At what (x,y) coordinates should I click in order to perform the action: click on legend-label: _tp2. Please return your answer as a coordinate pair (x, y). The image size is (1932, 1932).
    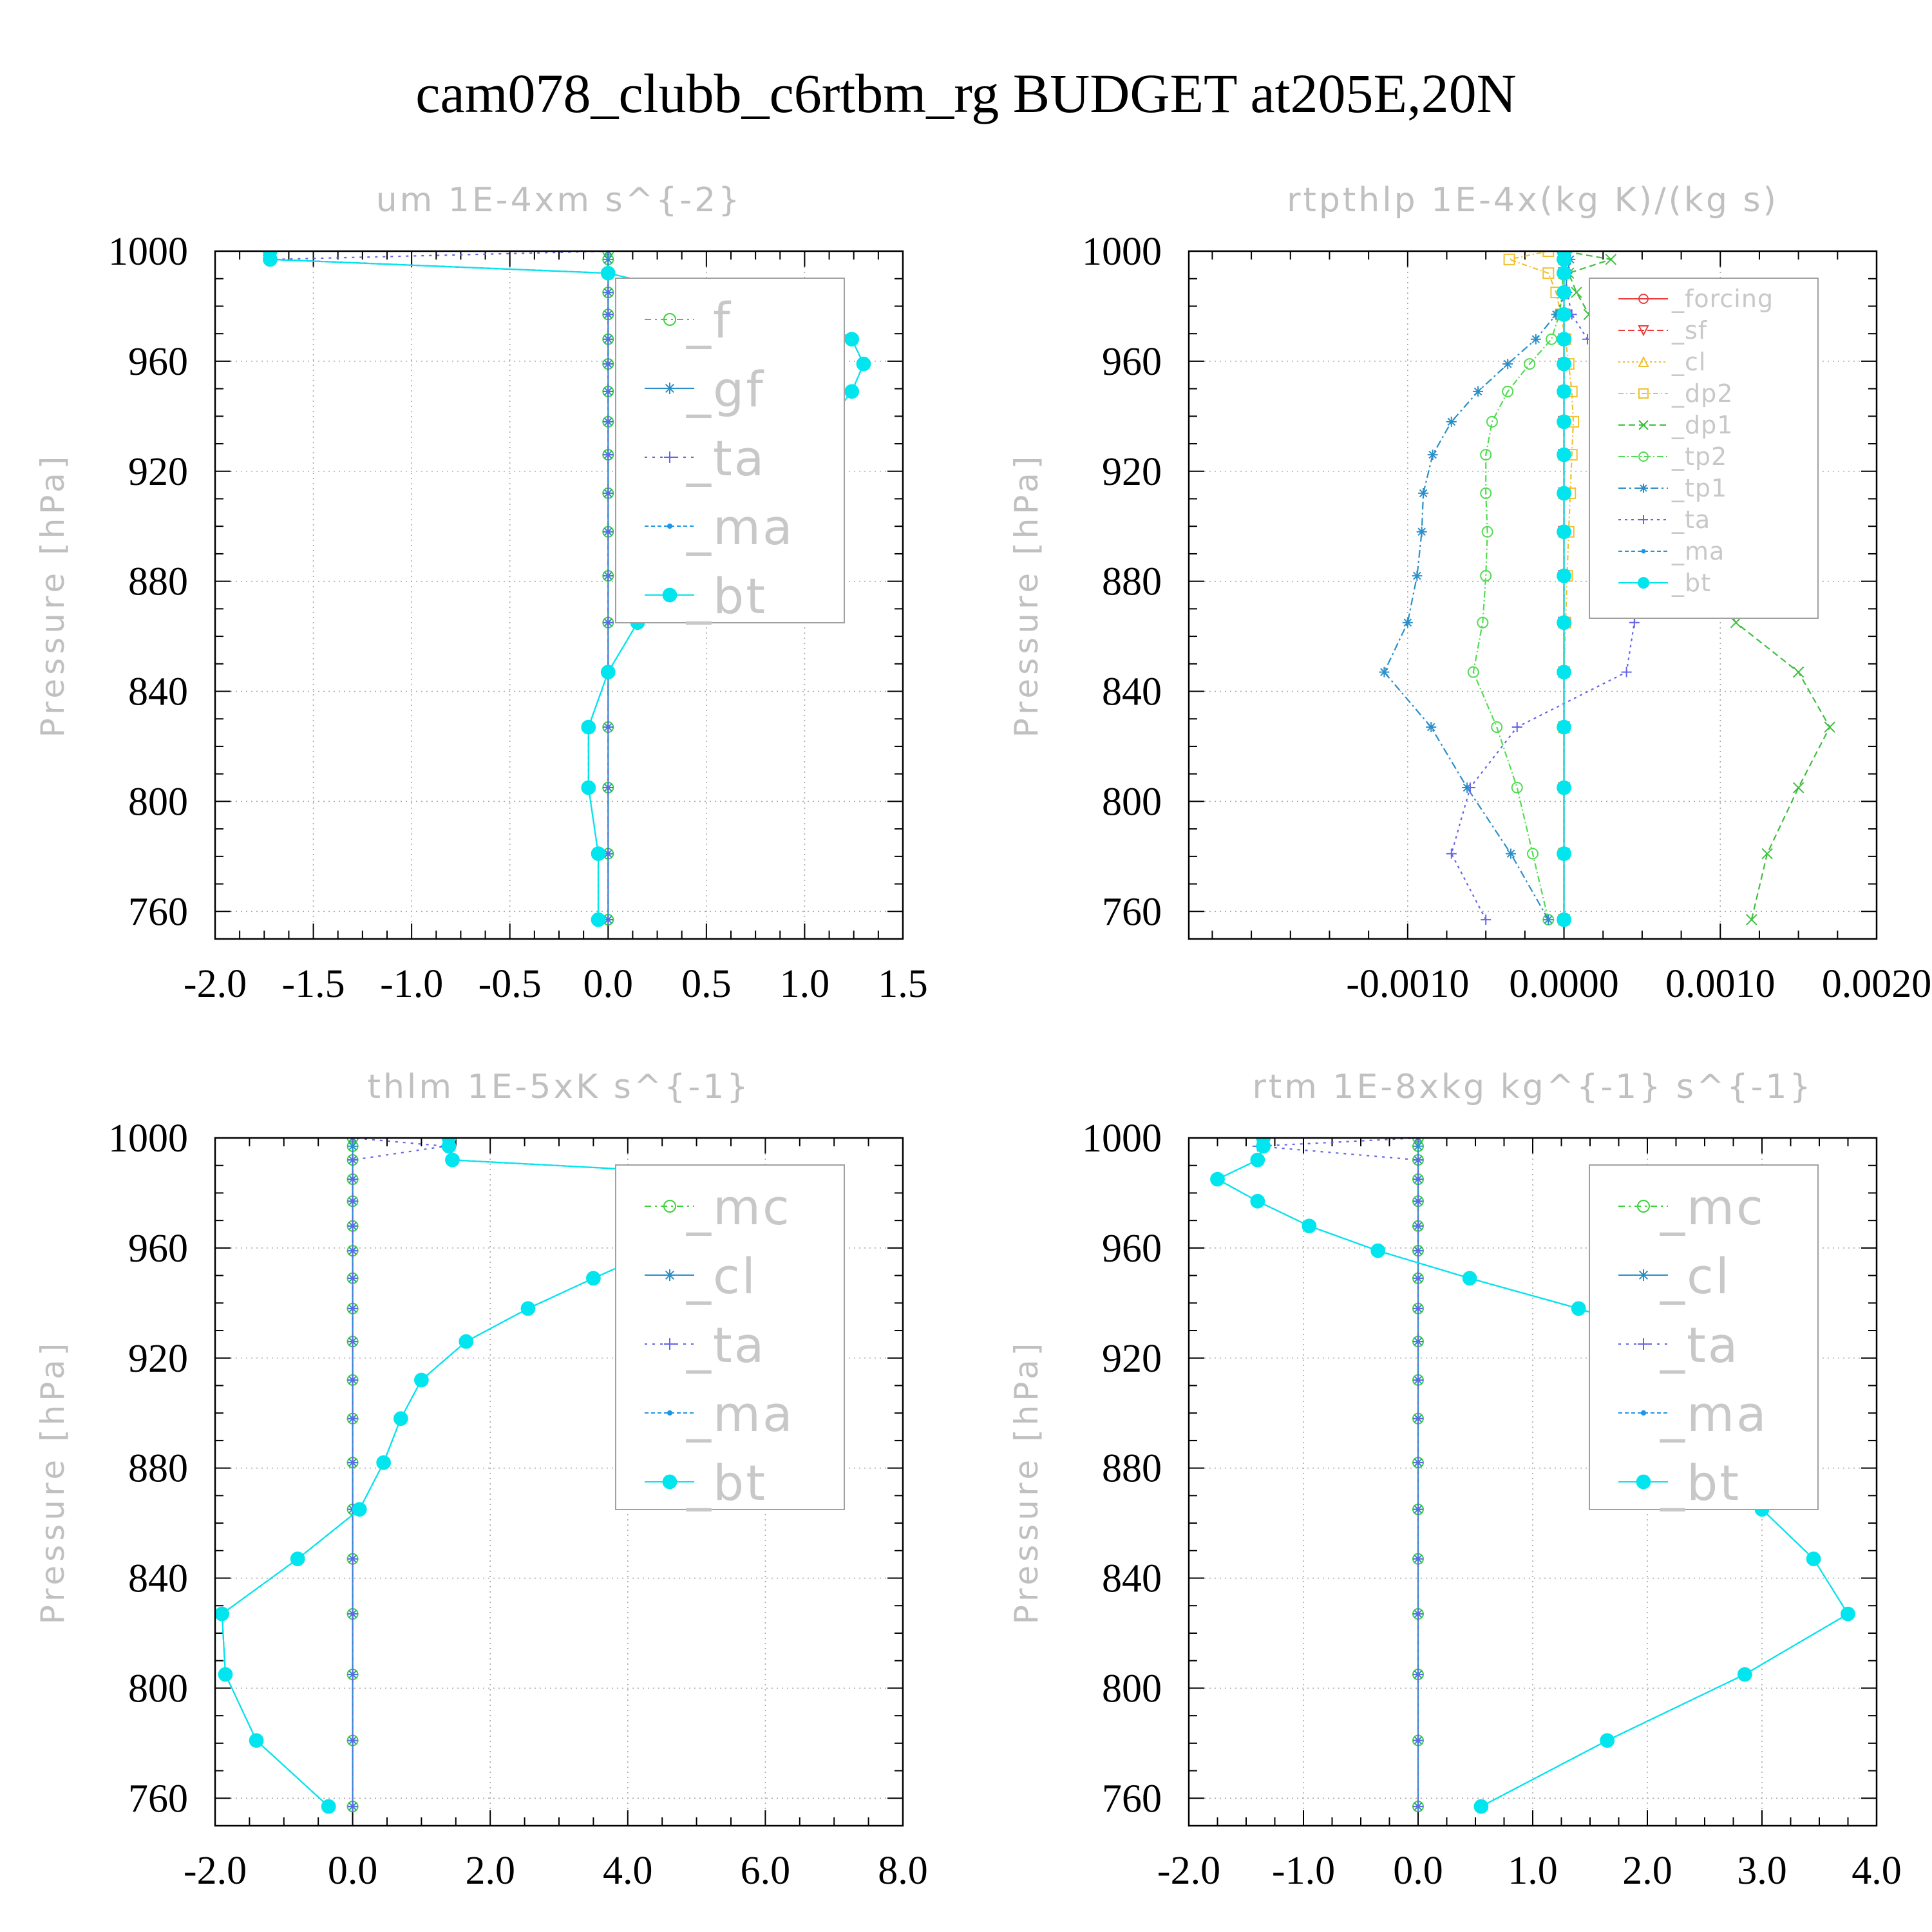
    Looking at the image, I should click on (1699, 457).